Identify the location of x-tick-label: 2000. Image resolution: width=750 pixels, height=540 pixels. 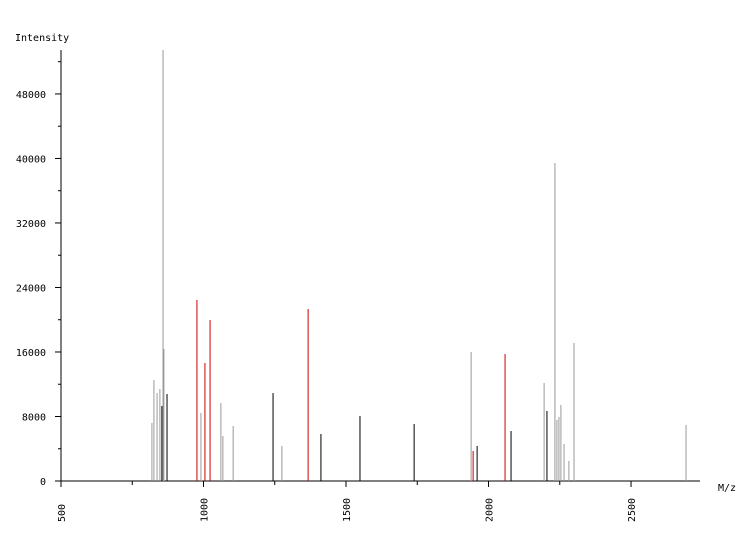
(490, 510).